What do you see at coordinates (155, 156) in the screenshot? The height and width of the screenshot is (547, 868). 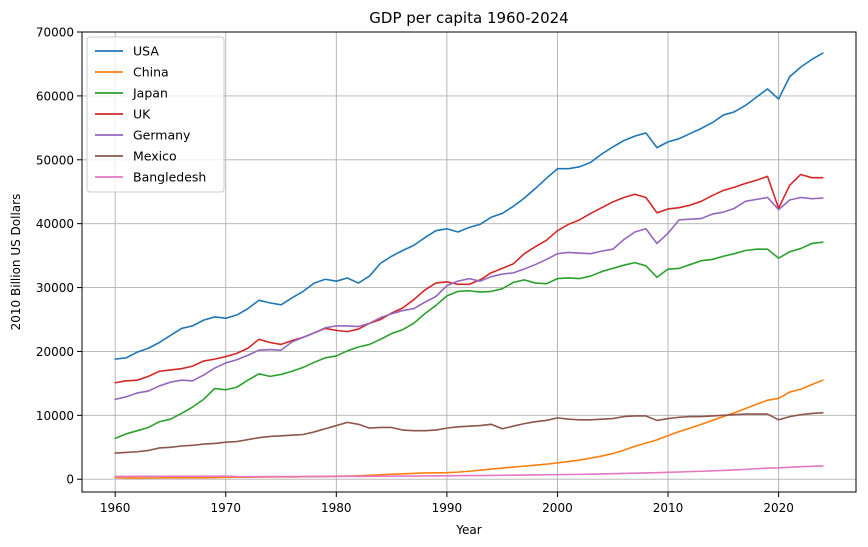 I see `legend-label-mexico: Mexico` at bounding box center [155, 156].